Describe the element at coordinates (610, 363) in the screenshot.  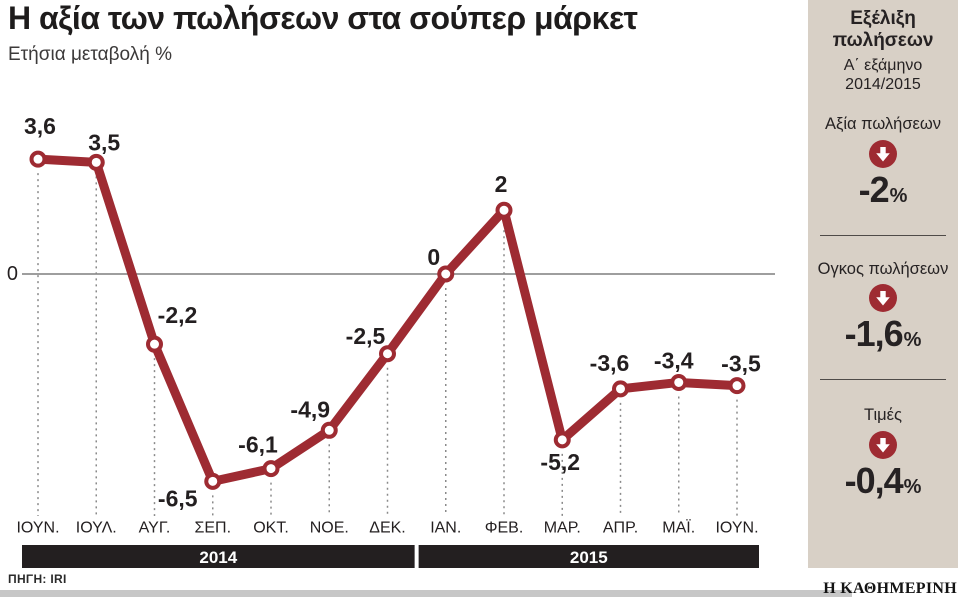
I see `data-point-label: -3,6` at that location.